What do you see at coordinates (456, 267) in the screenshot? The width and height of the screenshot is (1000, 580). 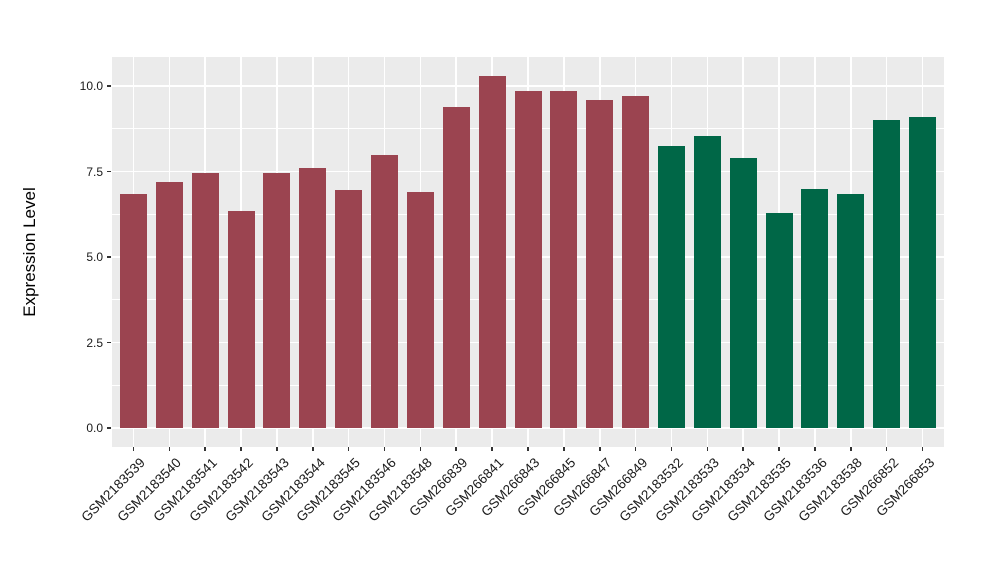 I see `bar-GSM266839` at bounding box center [456, 267].